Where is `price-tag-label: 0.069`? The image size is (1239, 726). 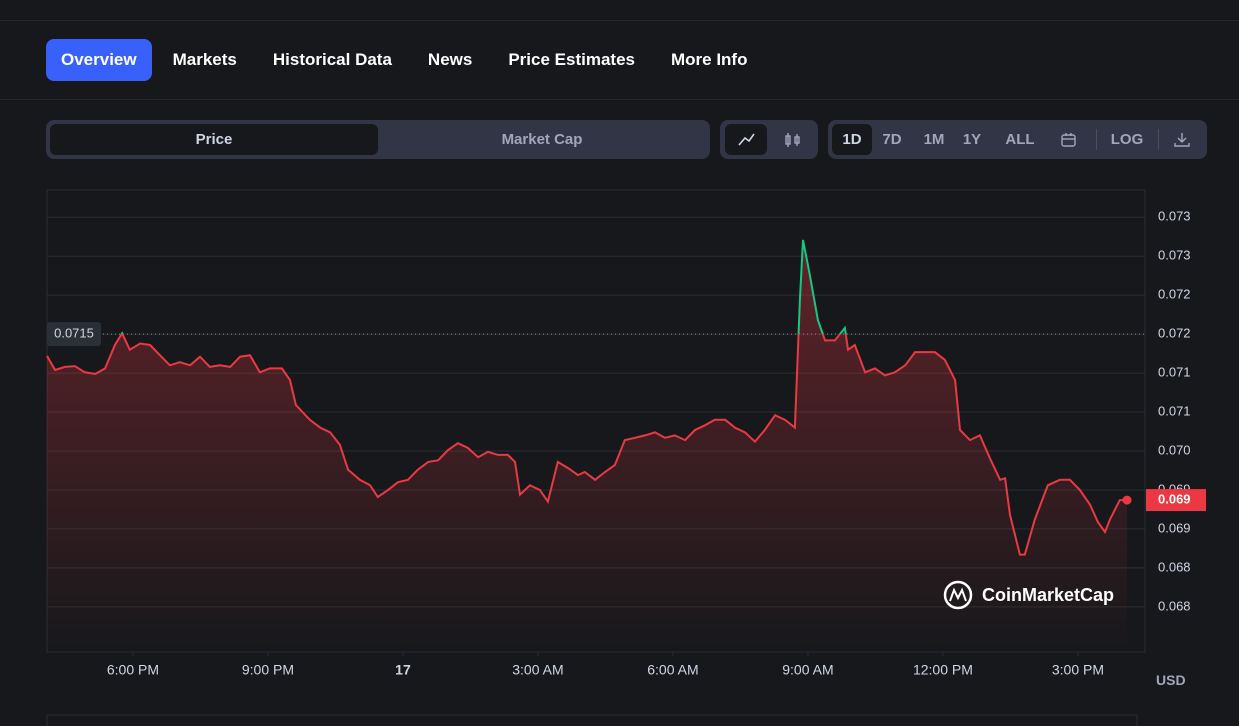 price-tag-label: 0.069 is located at coordinates (1174, 499).